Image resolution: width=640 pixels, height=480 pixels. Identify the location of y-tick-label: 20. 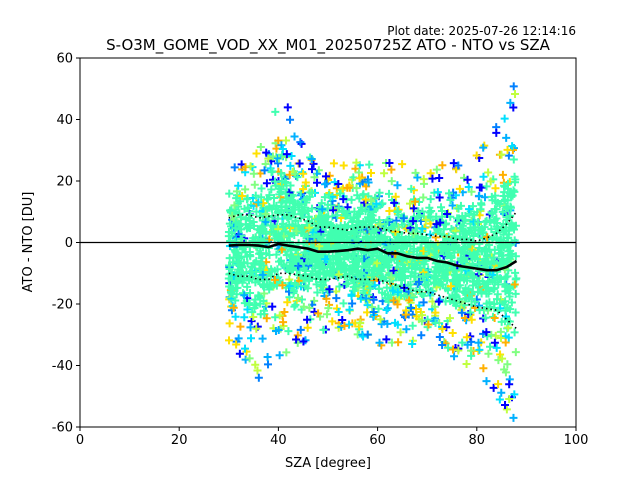
(64, 182).